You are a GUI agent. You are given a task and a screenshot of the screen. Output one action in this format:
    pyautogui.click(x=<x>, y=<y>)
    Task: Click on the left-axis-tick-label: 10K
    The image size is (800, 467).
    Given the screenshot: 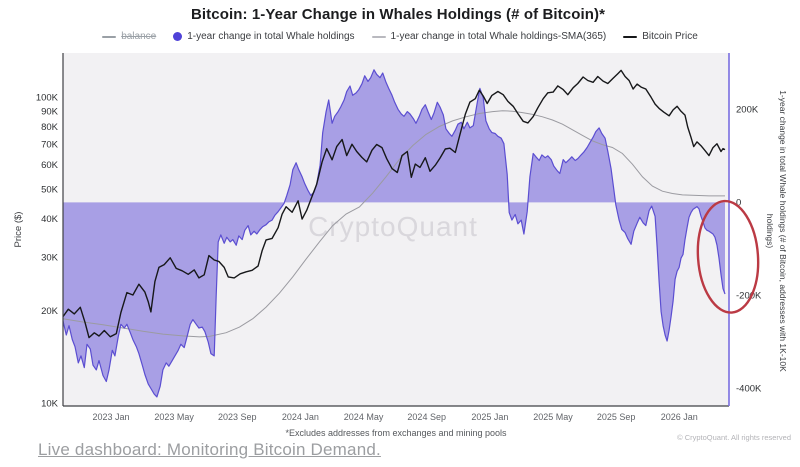 What is the action you would take?
    pyautogui.click(x=50, y=403)
    